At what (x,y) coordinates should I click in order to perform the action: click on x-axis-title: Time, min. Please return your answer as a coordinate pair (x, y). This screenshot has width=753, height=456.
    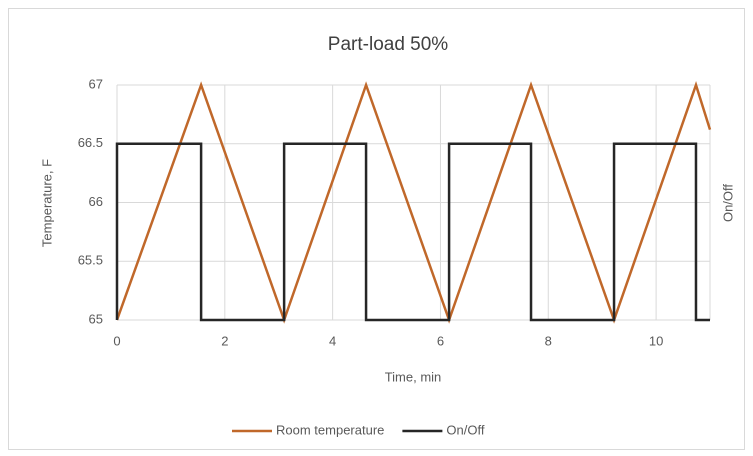
    Looking at the image, I should click on (413, 376).